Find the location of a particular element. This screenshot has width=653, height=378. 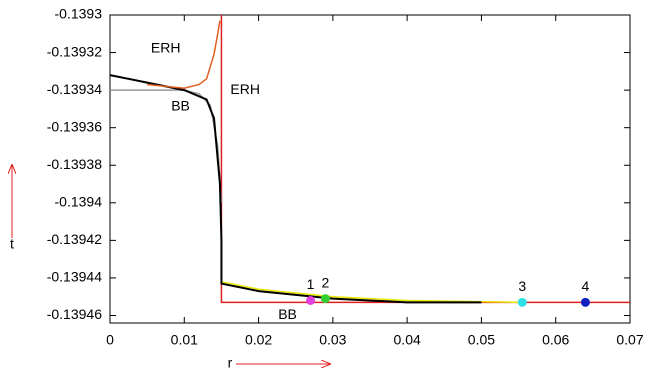

y-tick-label: -0.1394 is located at coordinates (79, 202).